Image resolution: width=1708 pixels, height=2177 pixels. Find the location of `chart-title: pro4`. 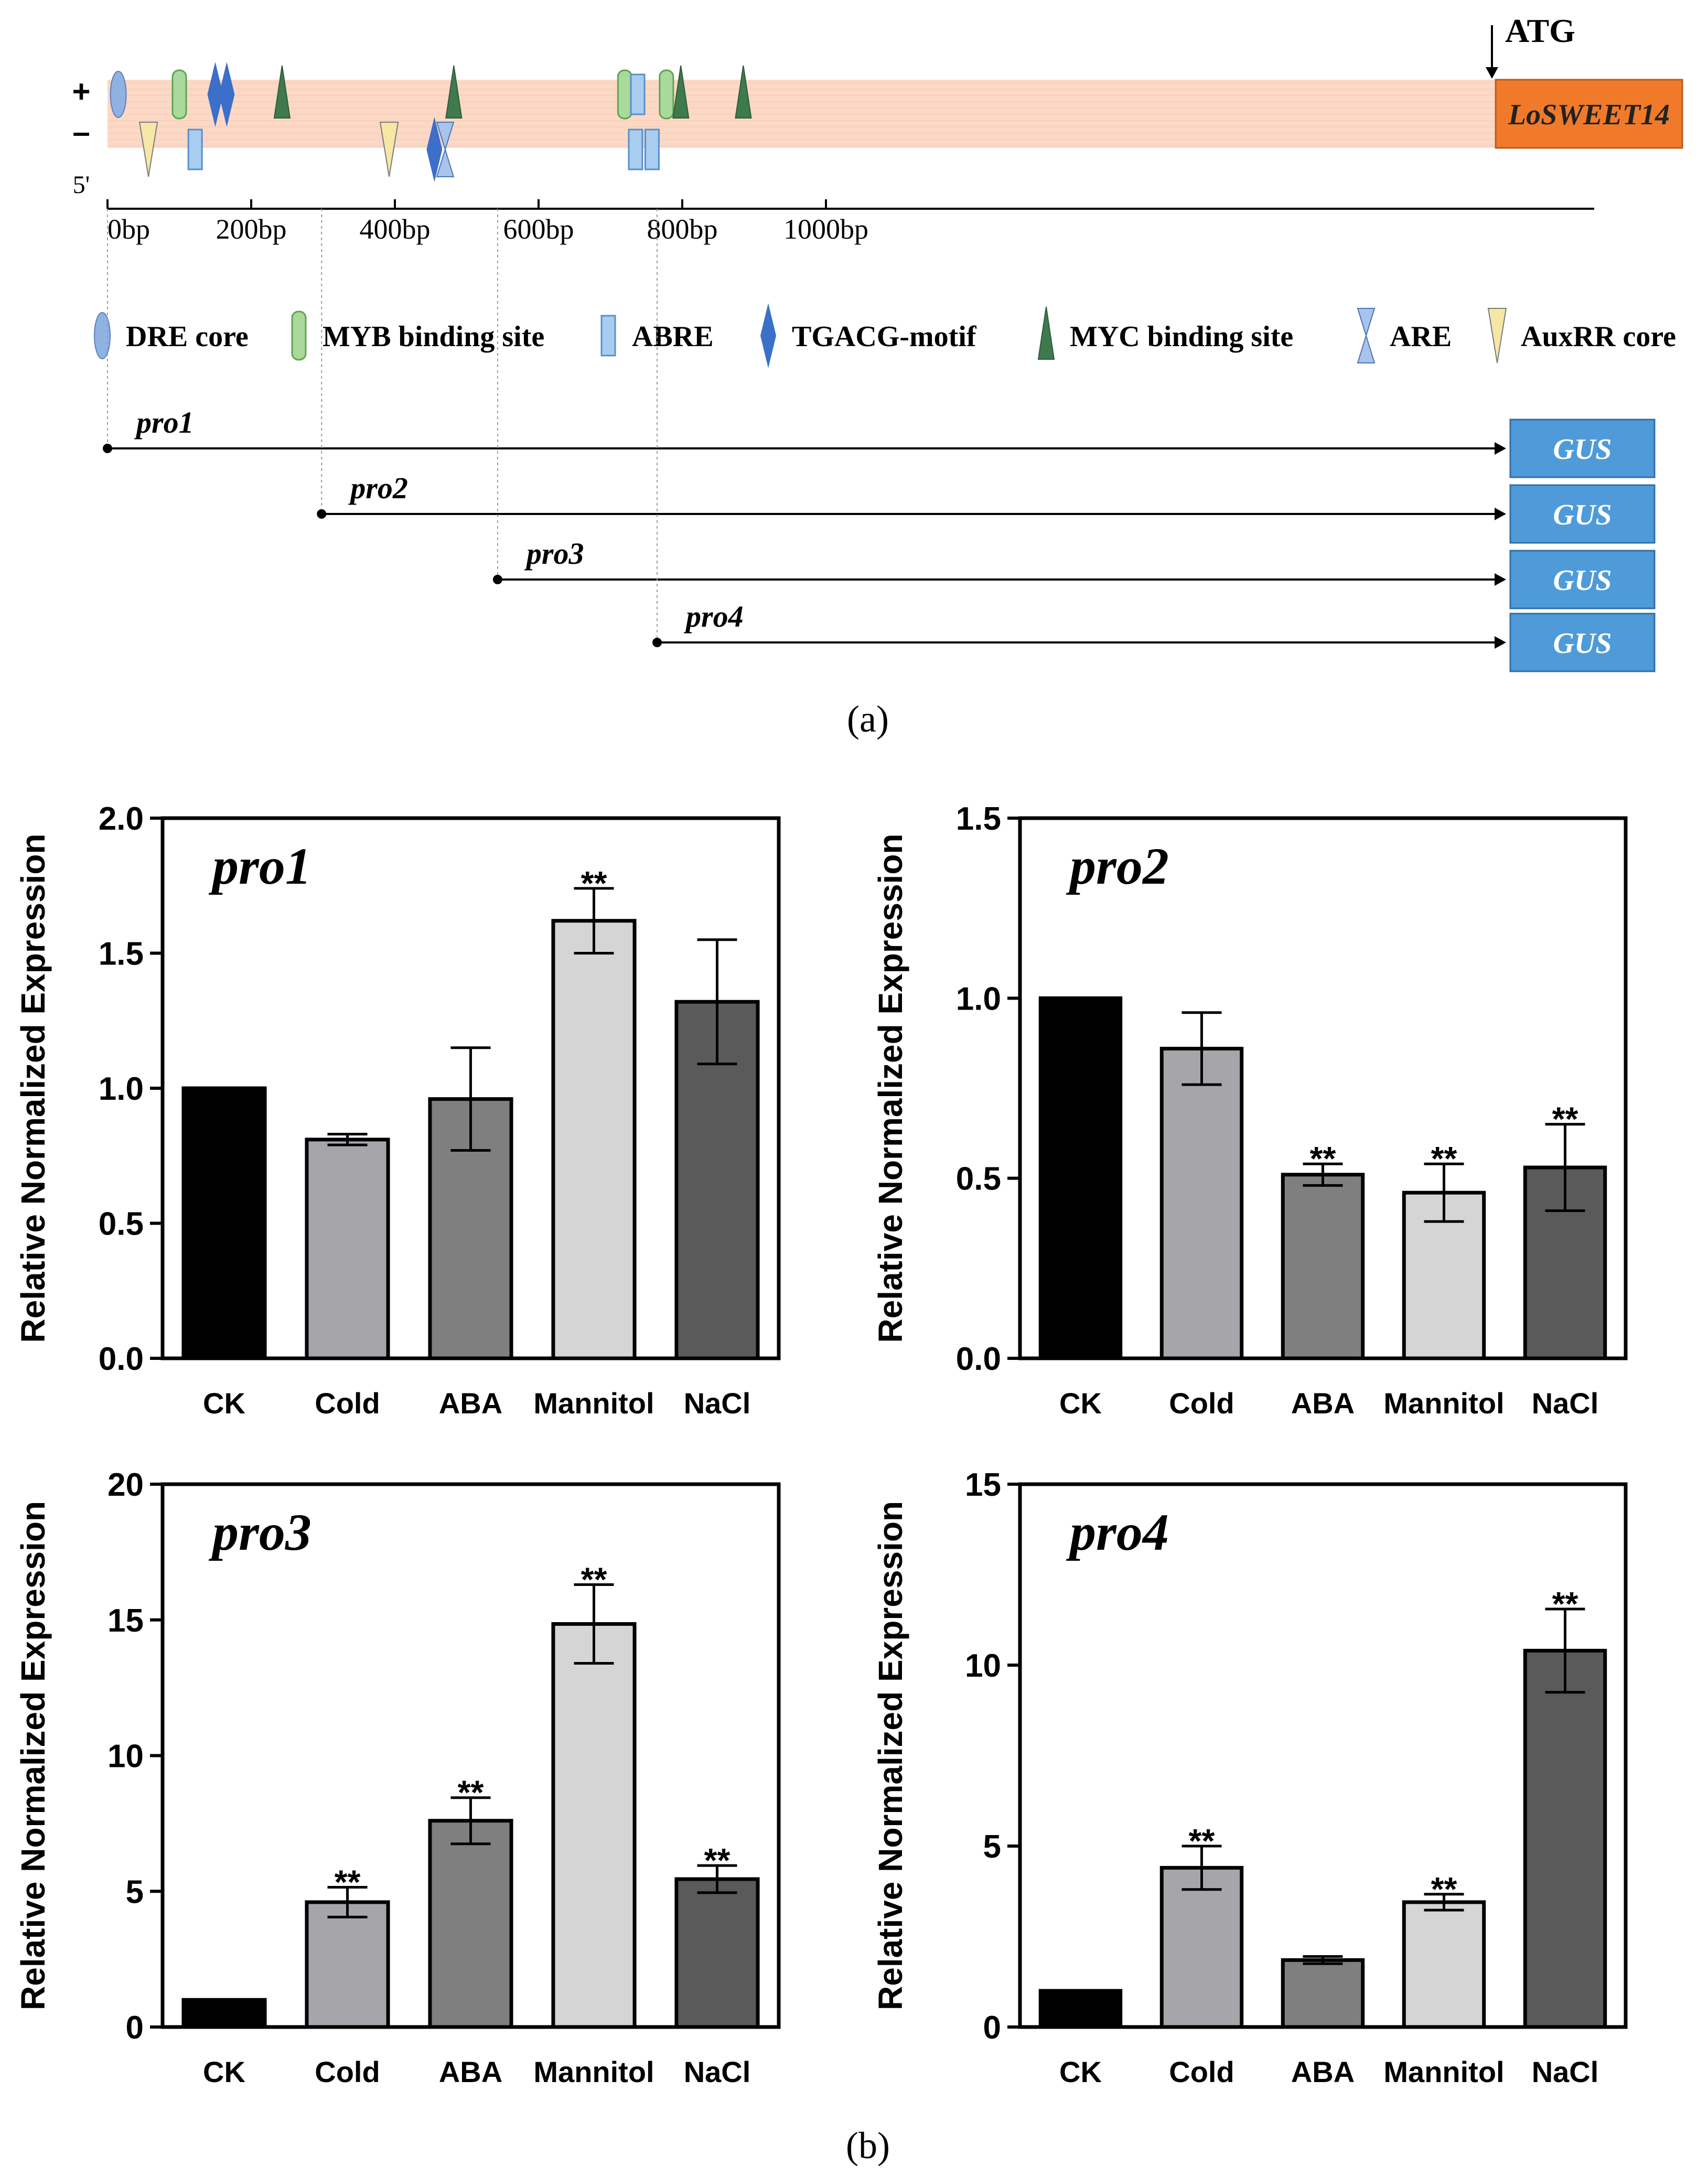

chart-title: pro4 is located at coordinates (1117, 1532).